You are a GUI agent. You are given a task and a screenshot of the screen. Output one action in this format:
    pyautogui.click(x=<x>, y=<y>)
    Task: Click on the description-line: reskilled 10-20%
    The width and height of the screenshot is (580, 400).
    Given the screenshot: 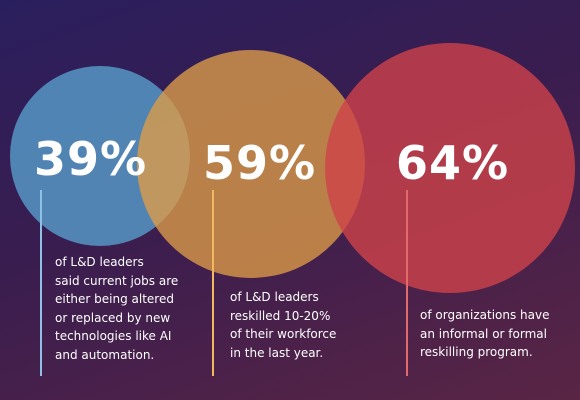 What is the action you would take?
    pyautogui.click(x=280, y=315)
    